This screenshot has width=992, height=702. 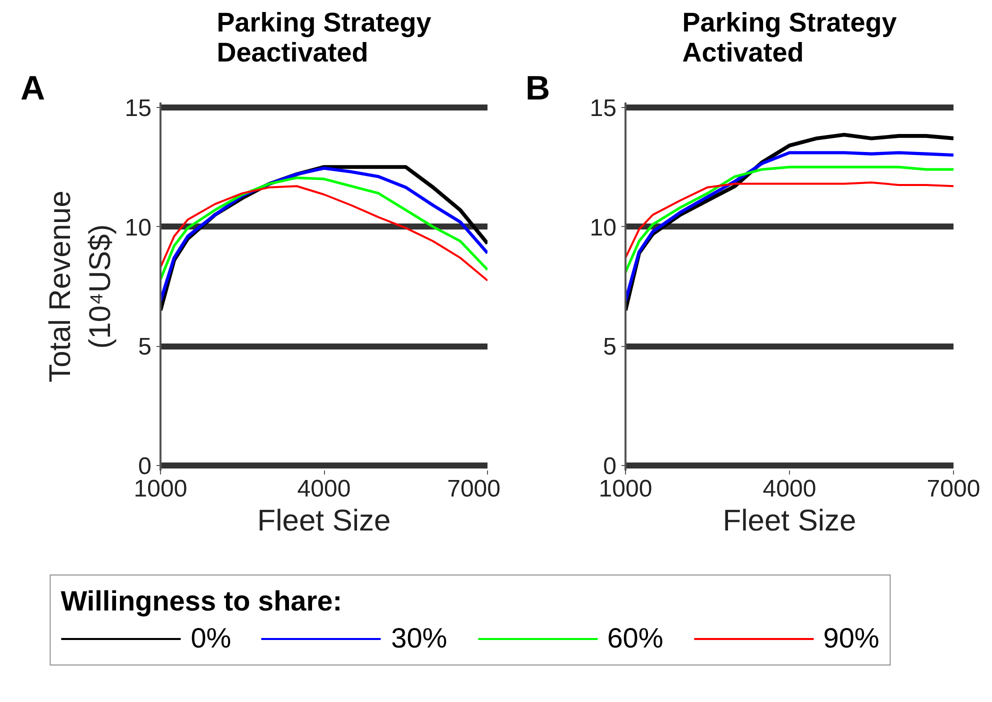 What do you see at coordinates (789, 38) in the screenshot?
I see `chart-title: Parking Strategy Activated` at bounding box center [789, 38].